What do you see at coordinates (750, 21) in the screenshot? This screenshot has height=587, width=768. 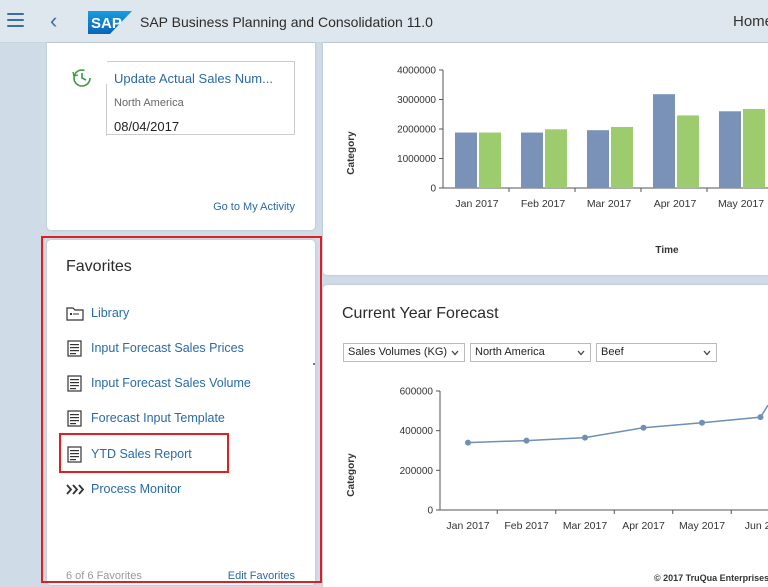 I see `home-link: Home` at bounding box center [750, 21].